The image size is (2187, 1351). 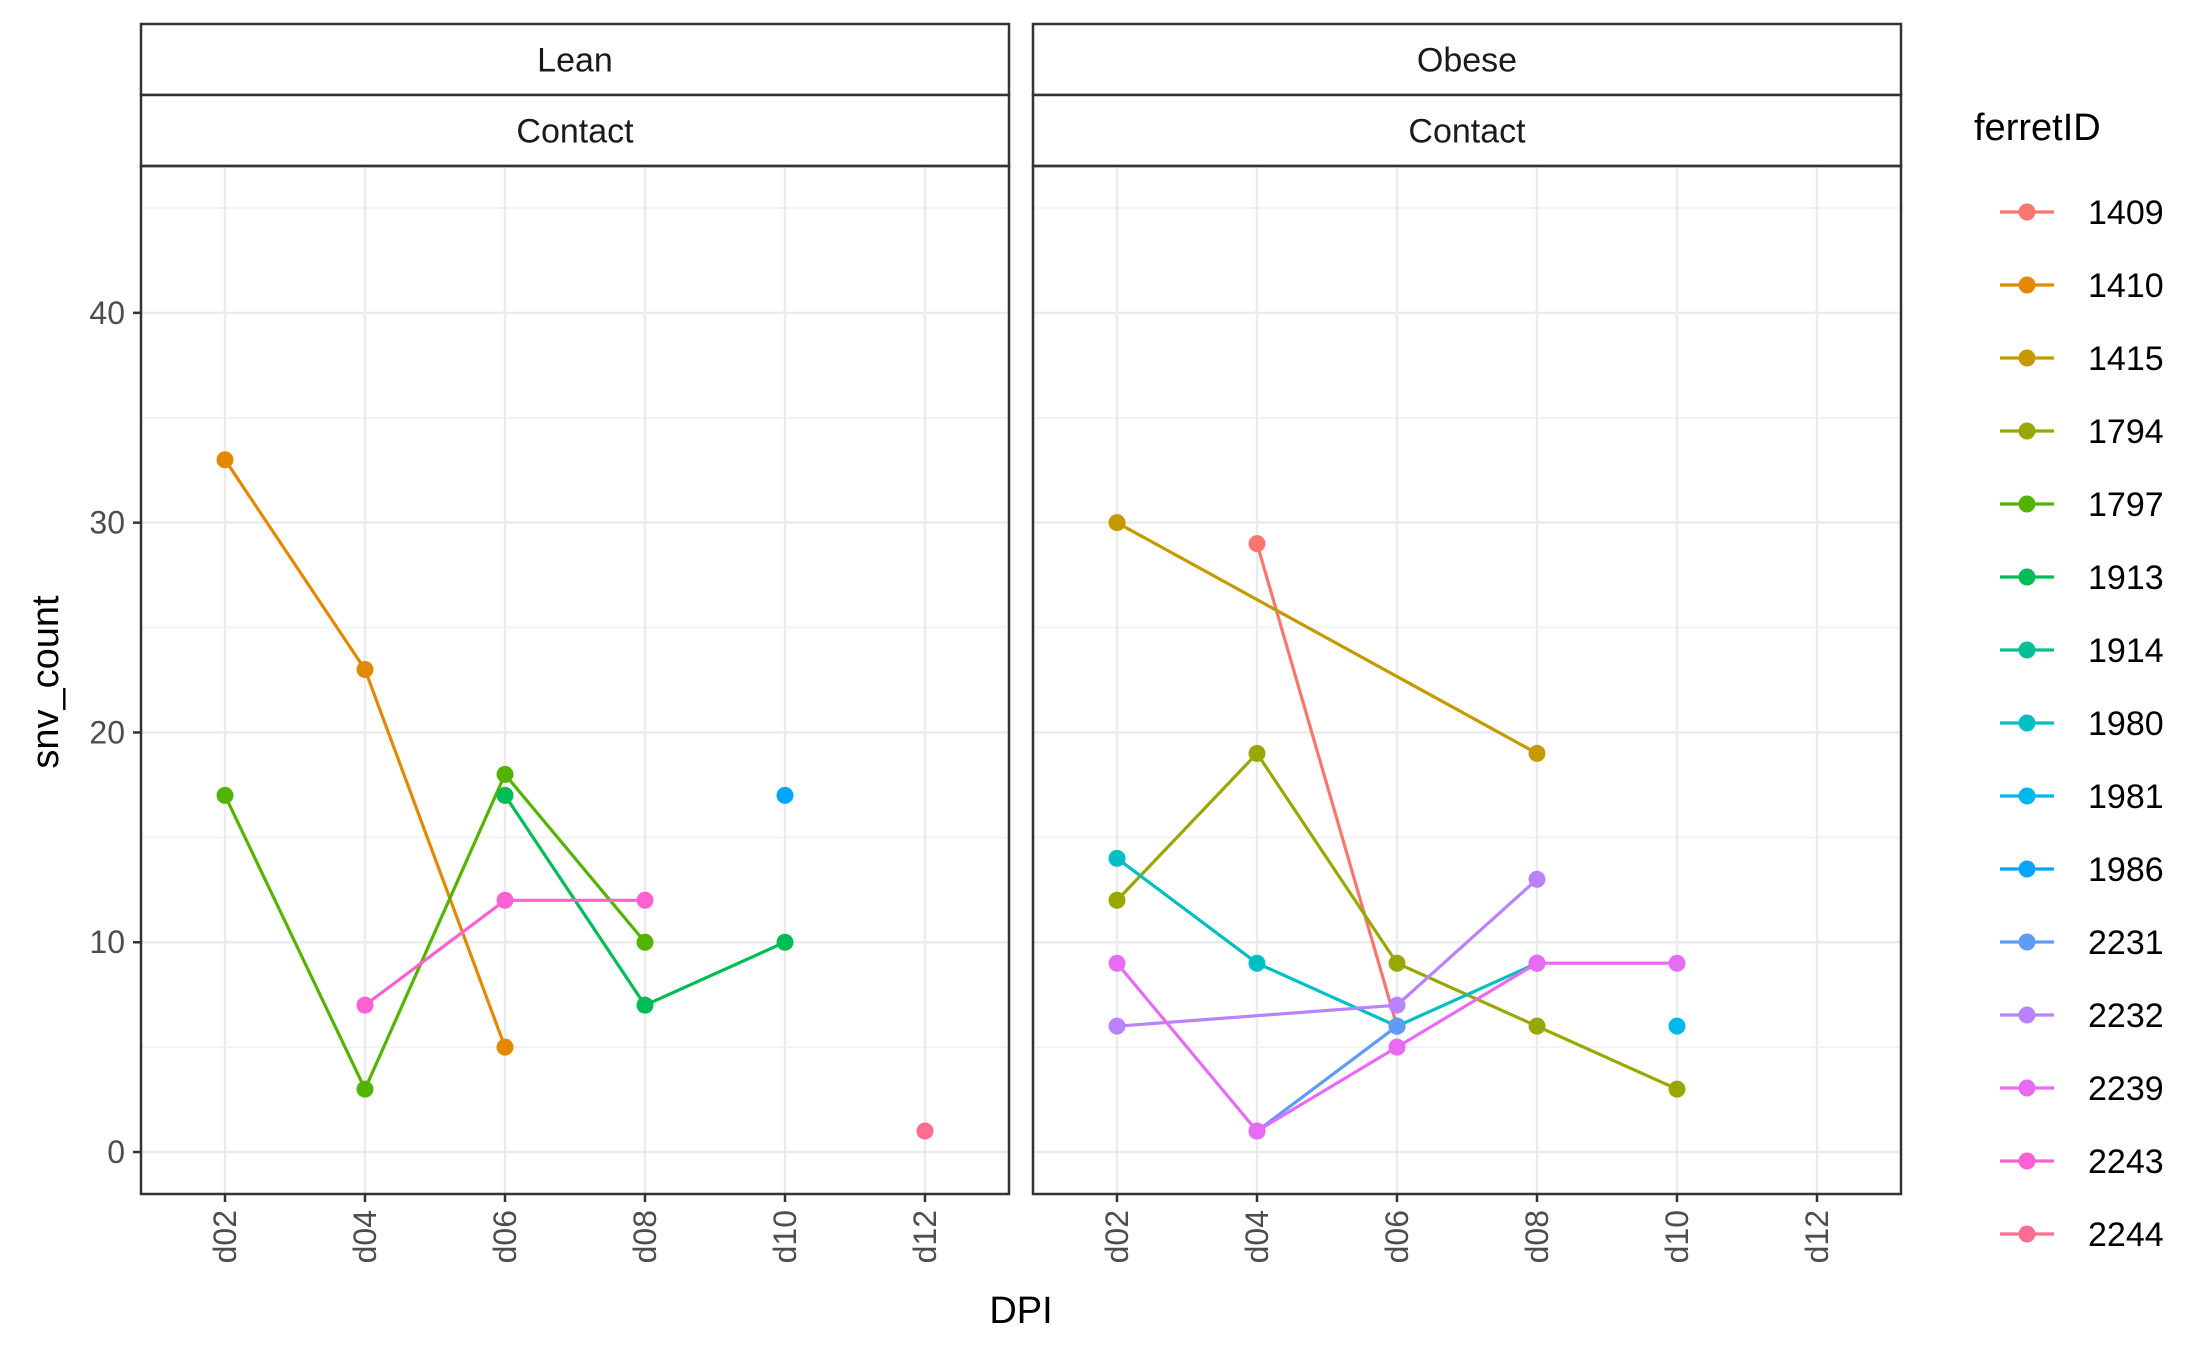 I want to click on y-axis-title: snv_count, so click(x=46, y=682).